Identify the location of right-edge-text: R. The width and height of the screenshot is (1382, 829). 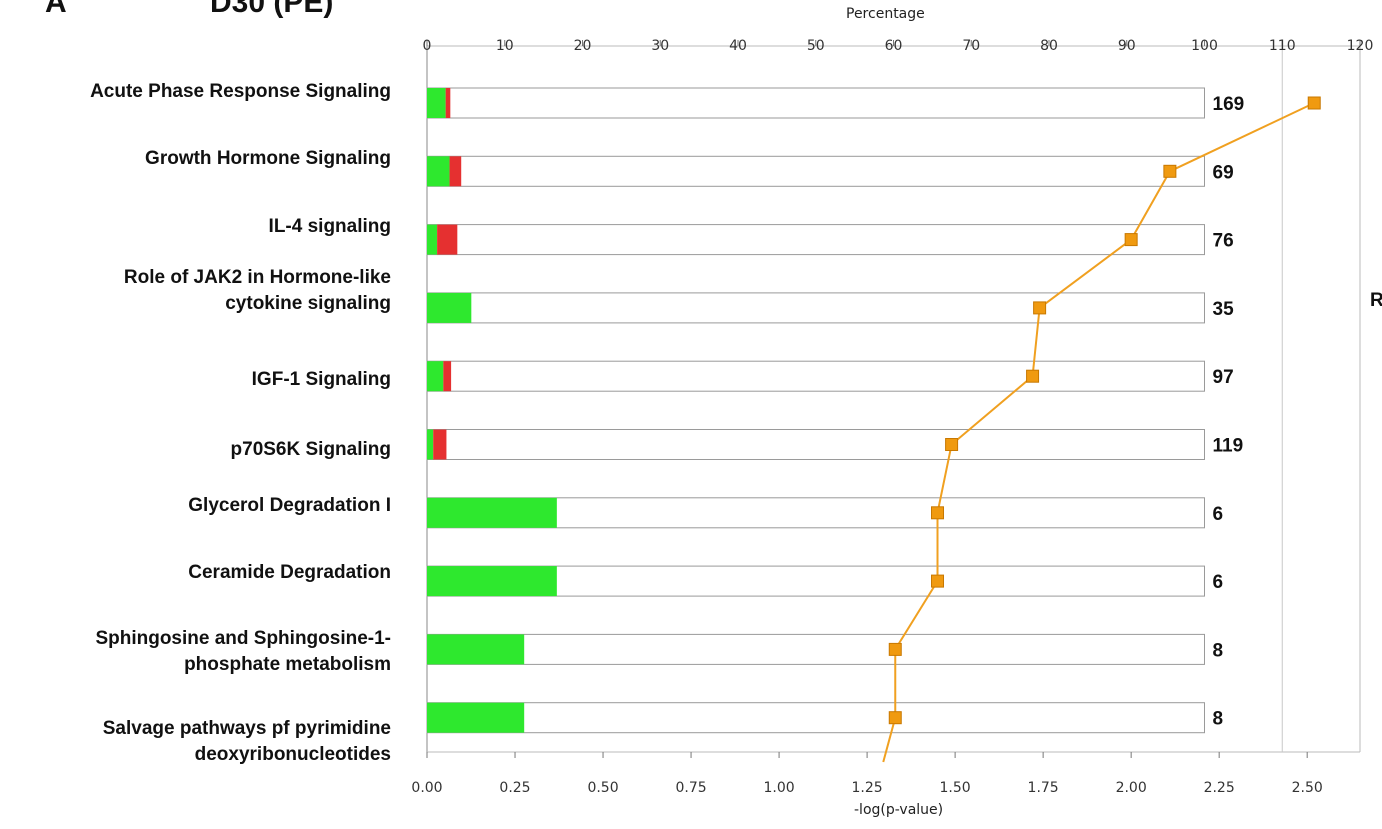
(1376, 300).